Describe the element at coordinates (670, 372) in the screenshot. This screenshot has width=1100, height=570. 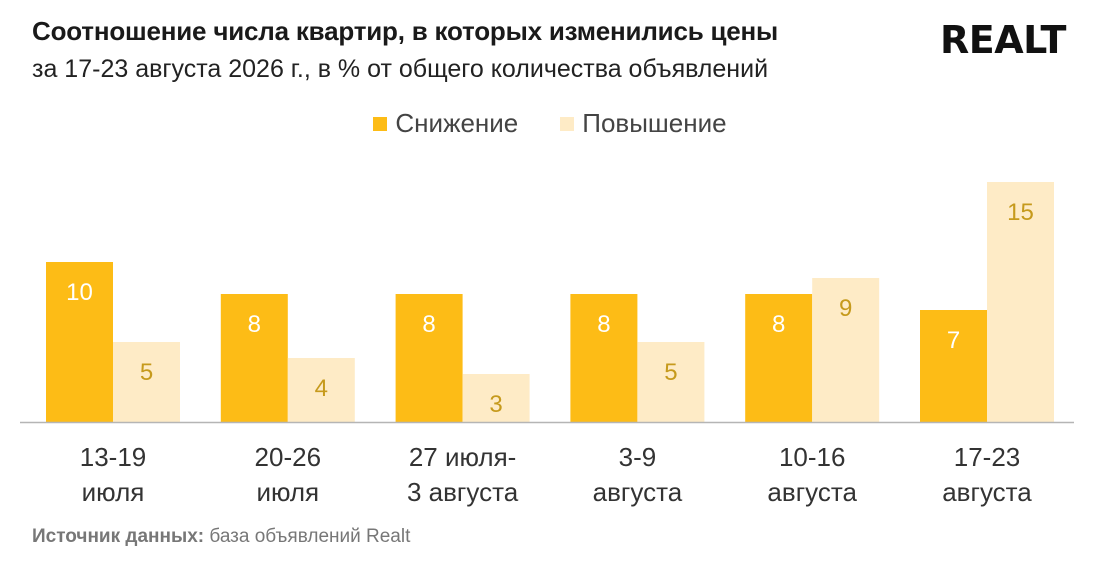
I see `data-label-increase-3: 5` at that location.